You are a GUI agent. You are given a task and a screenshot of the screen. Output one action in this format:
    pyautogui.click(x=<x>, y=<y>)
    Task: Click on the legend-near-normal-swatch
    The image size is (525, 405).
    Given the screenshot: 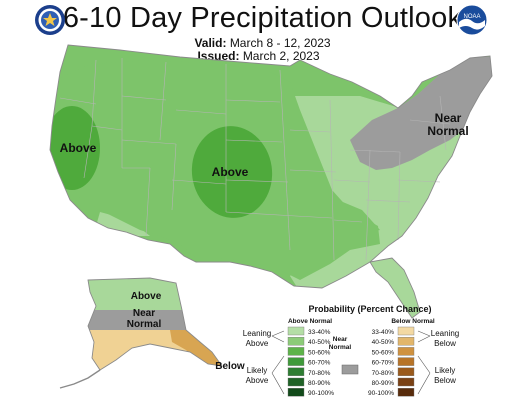 What is the action you would take?
    pyautogui.click(x=350, y=369)
    